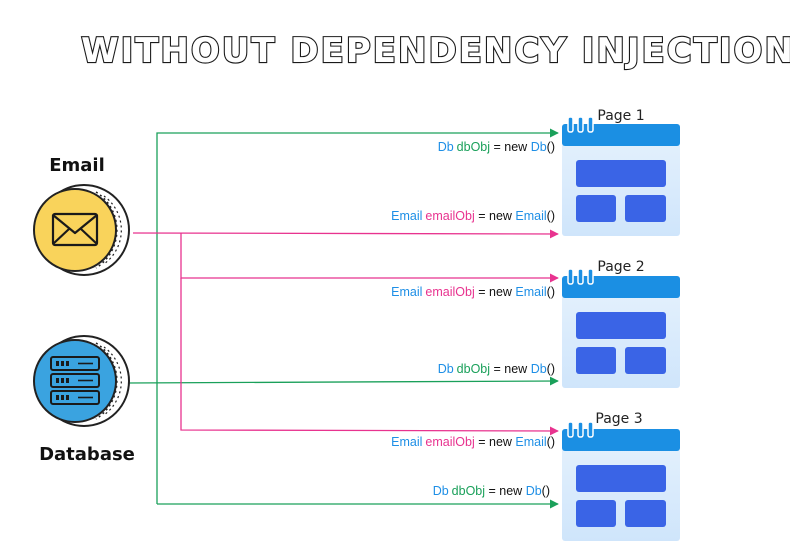 This screenshot has width=790, height=549. I want to click on db-statement-page3: Db dbObj = new Db(), so click(491, 491).